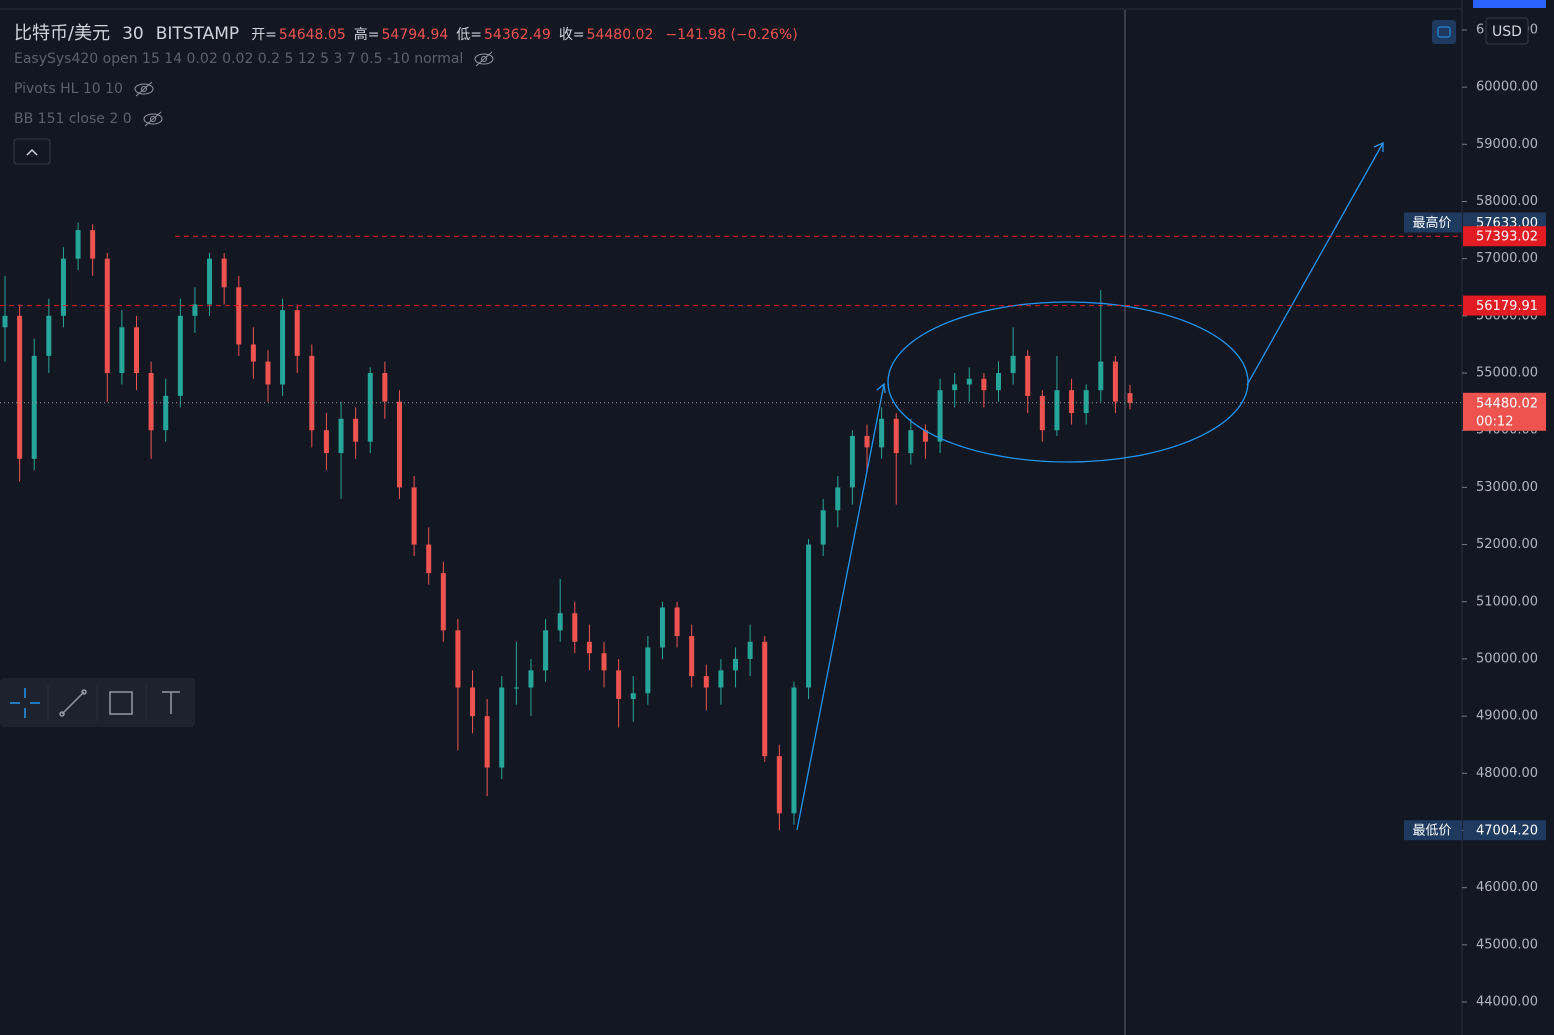 This screenshot has width=1554, height=1035. I want to click on indicator: Pivots HL 10 10, so click(84, 89).